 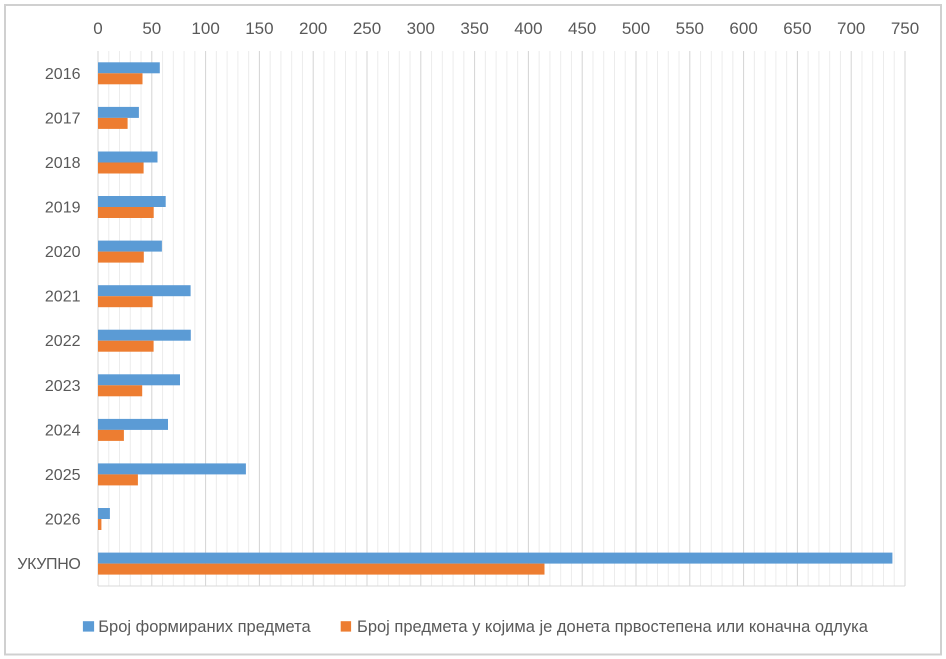 What do you see at coordinates (421, 28) in the screenshot?
I see `svg-text: 300` at bounding box center [421, 28].